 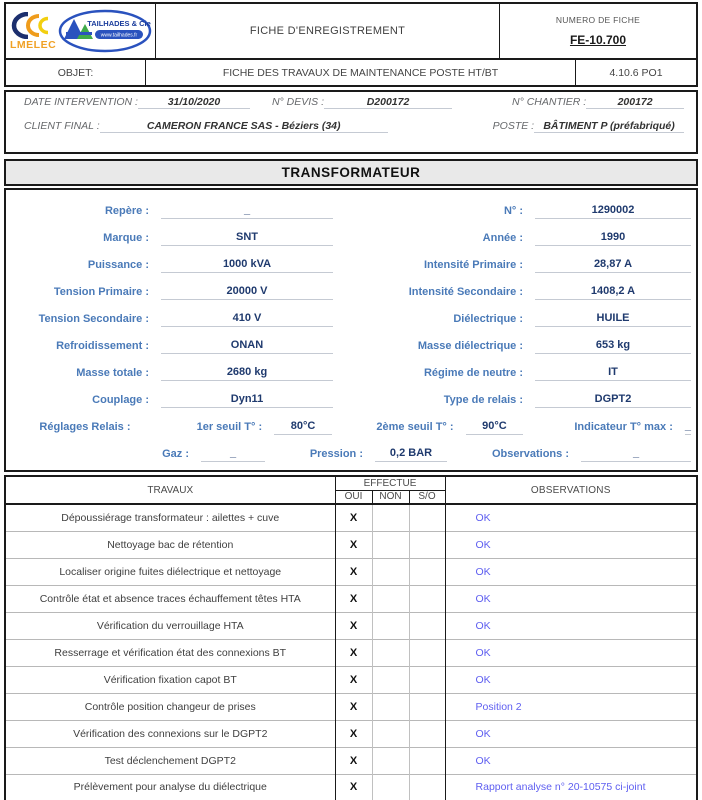 What do you see at coordinates (571, 786) in the screenshot?
I see `observation-value: Rapport analyse n° 20-10575 ci-joint` at bounding box center [571, 786].